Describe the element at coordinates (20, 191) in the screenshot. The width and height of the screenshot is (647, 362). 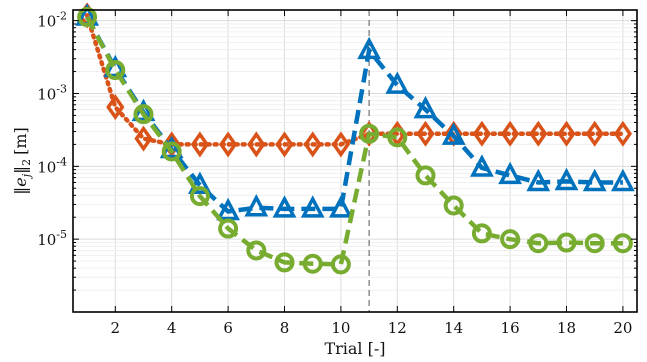
I see `y-label-norm-open: ‖` at that location.